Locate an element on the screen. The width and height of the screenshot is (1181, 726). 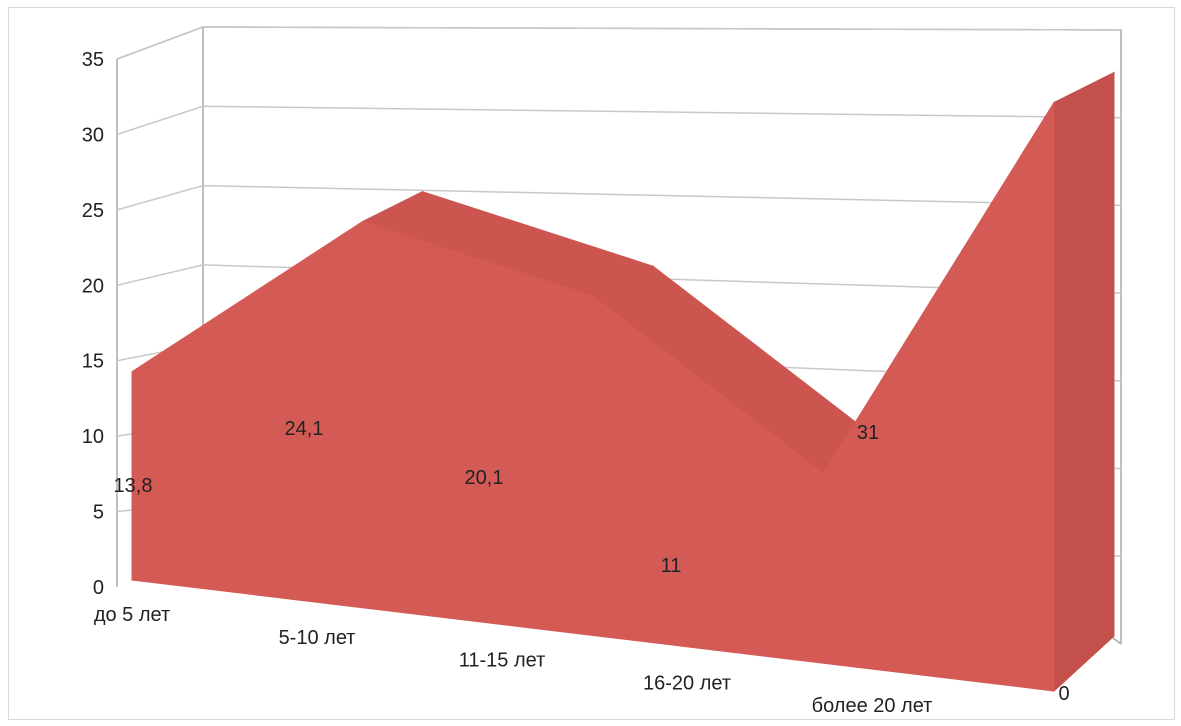
y-tick-label: 5 is located at coordinates (98, 513).